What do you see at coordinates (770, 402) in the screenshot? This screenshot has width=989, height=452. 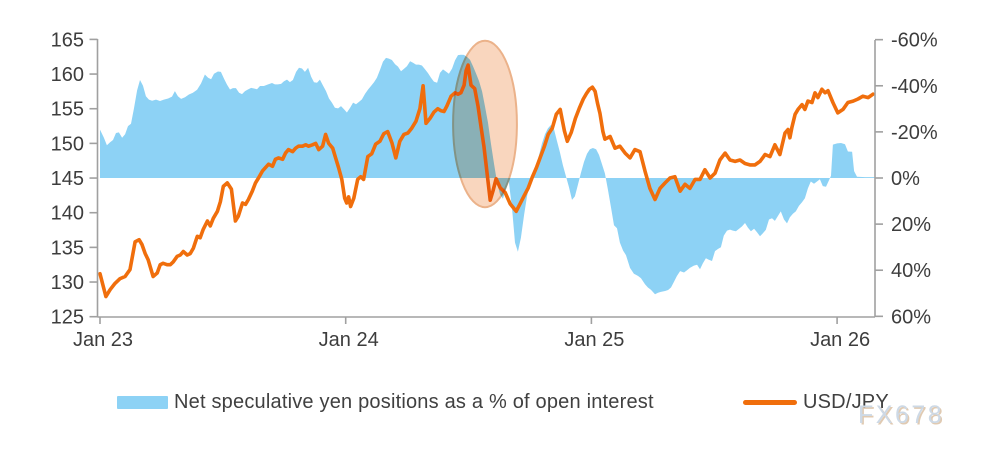 I see `line-legend-swatch` at bounding box center [770, 402].